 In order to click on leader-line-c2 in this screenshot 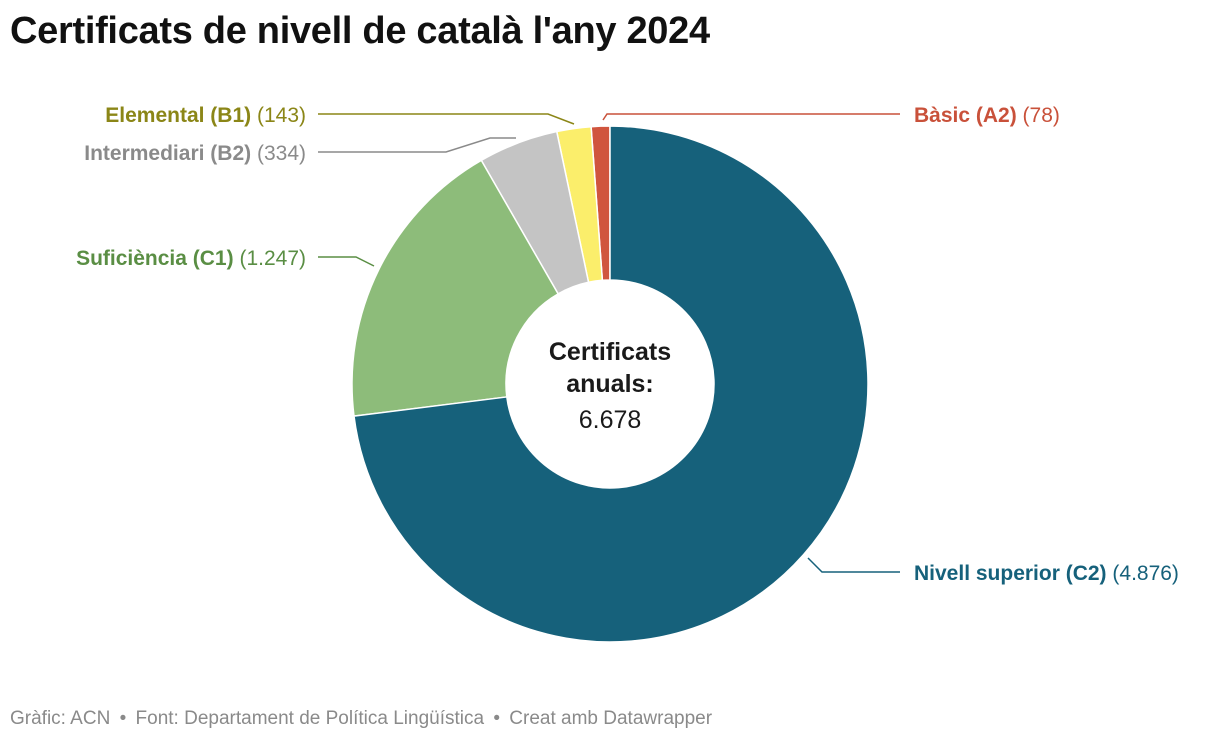, I will do `click(853, 565)`.